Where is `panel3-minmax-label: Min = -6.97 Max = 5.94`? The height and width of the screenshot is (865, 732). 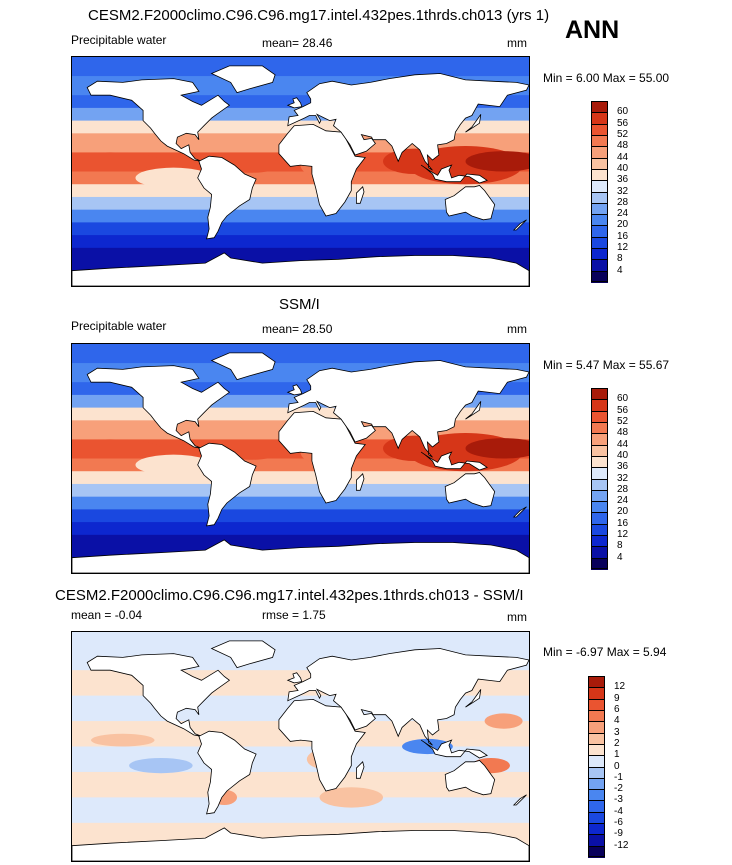
panel3-minmax-label: Min = -6.97 Max = 5.94 is located at coordinates (605, 652).